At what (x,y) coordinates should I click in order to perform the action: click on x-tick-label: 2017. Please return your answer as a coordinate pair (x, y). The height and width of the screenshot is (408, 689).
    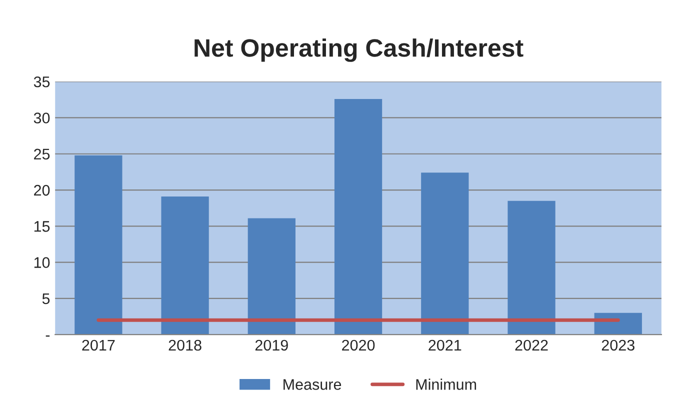
    Looking at the image, I should click on (98, 345).